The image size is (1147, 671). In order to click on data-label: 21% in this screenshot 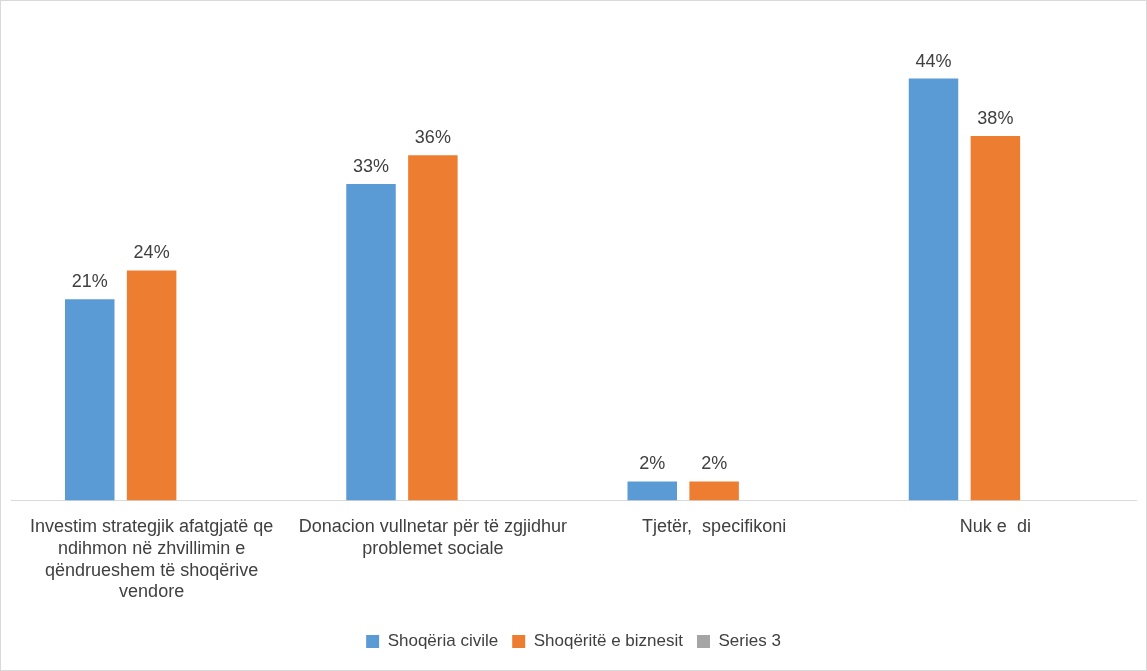, I will do `click(89, 281)`.